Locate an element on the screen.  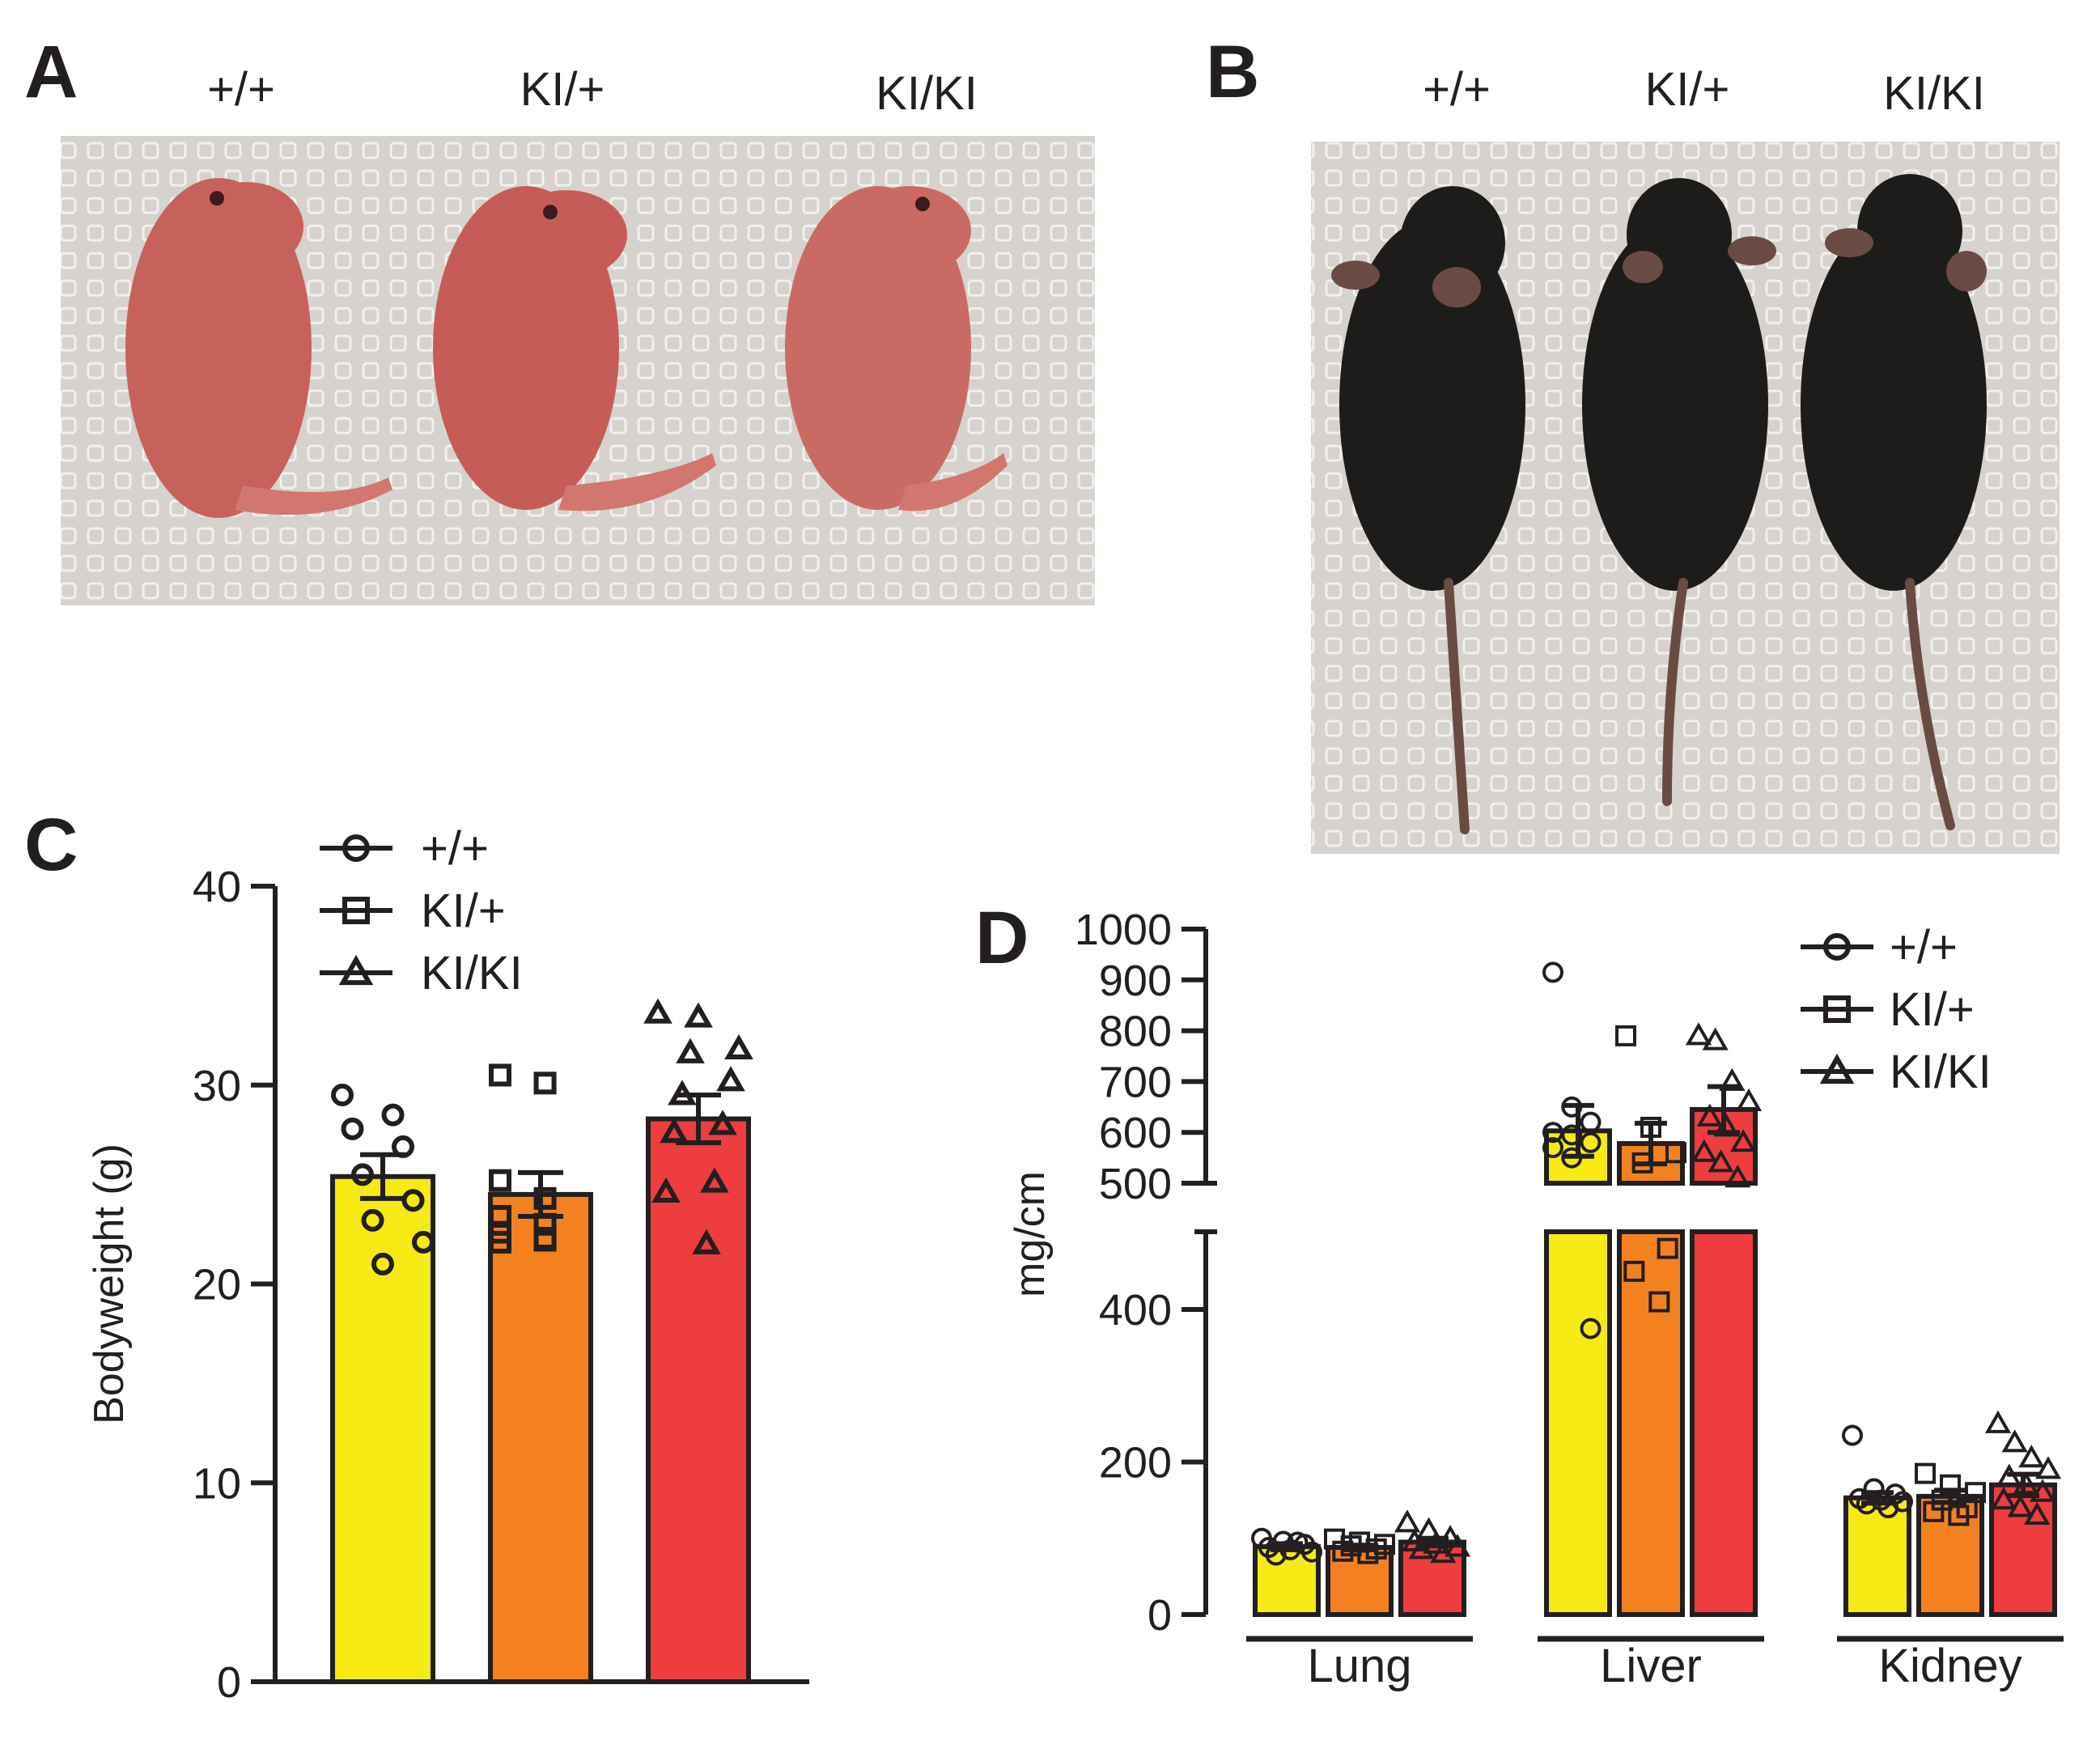
d-category-label-liver: Liver is located at coordinates (1651, 1666).